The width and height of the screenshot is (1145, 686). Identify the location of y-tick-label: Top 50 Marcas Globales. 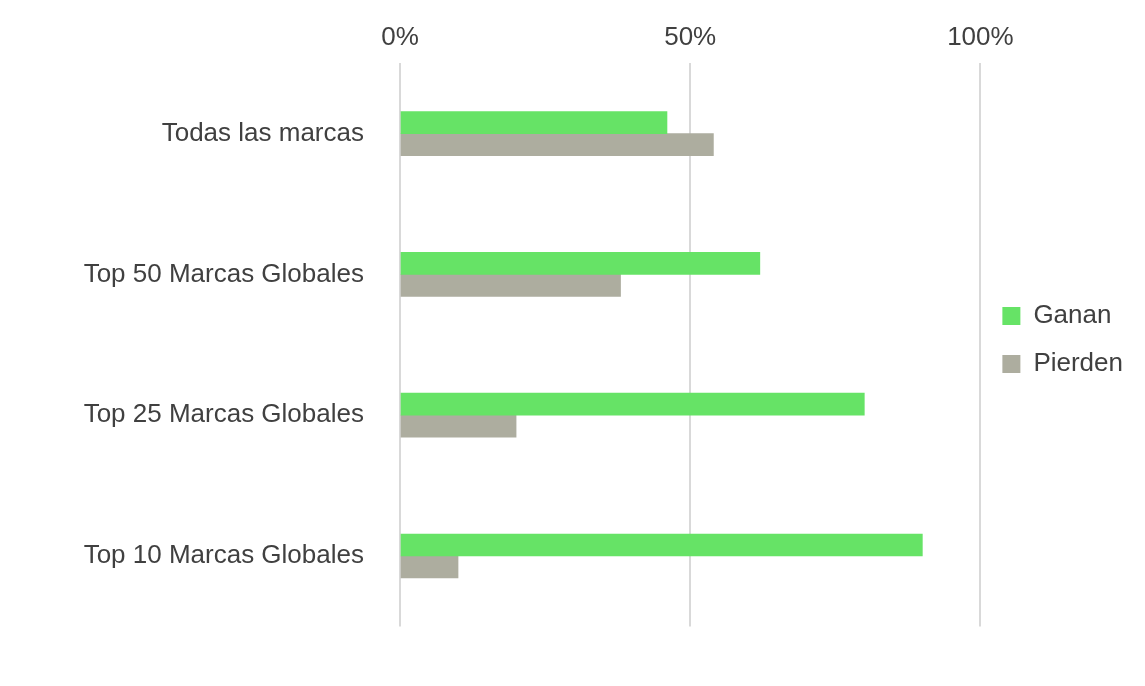
(223, 272).